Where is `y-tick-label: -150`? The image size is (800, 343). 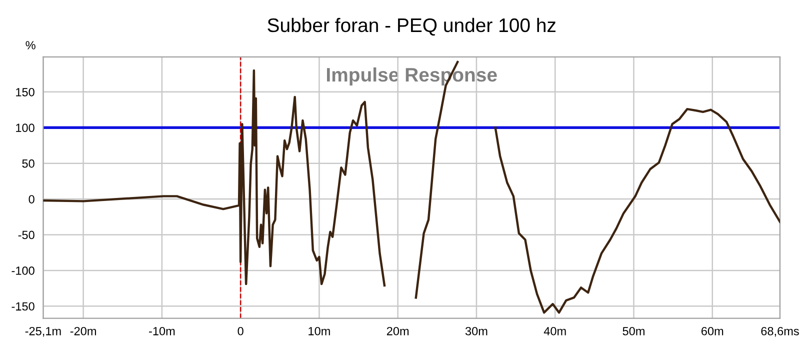 y-tick-label: -150 is located at coordinates (23, 306).